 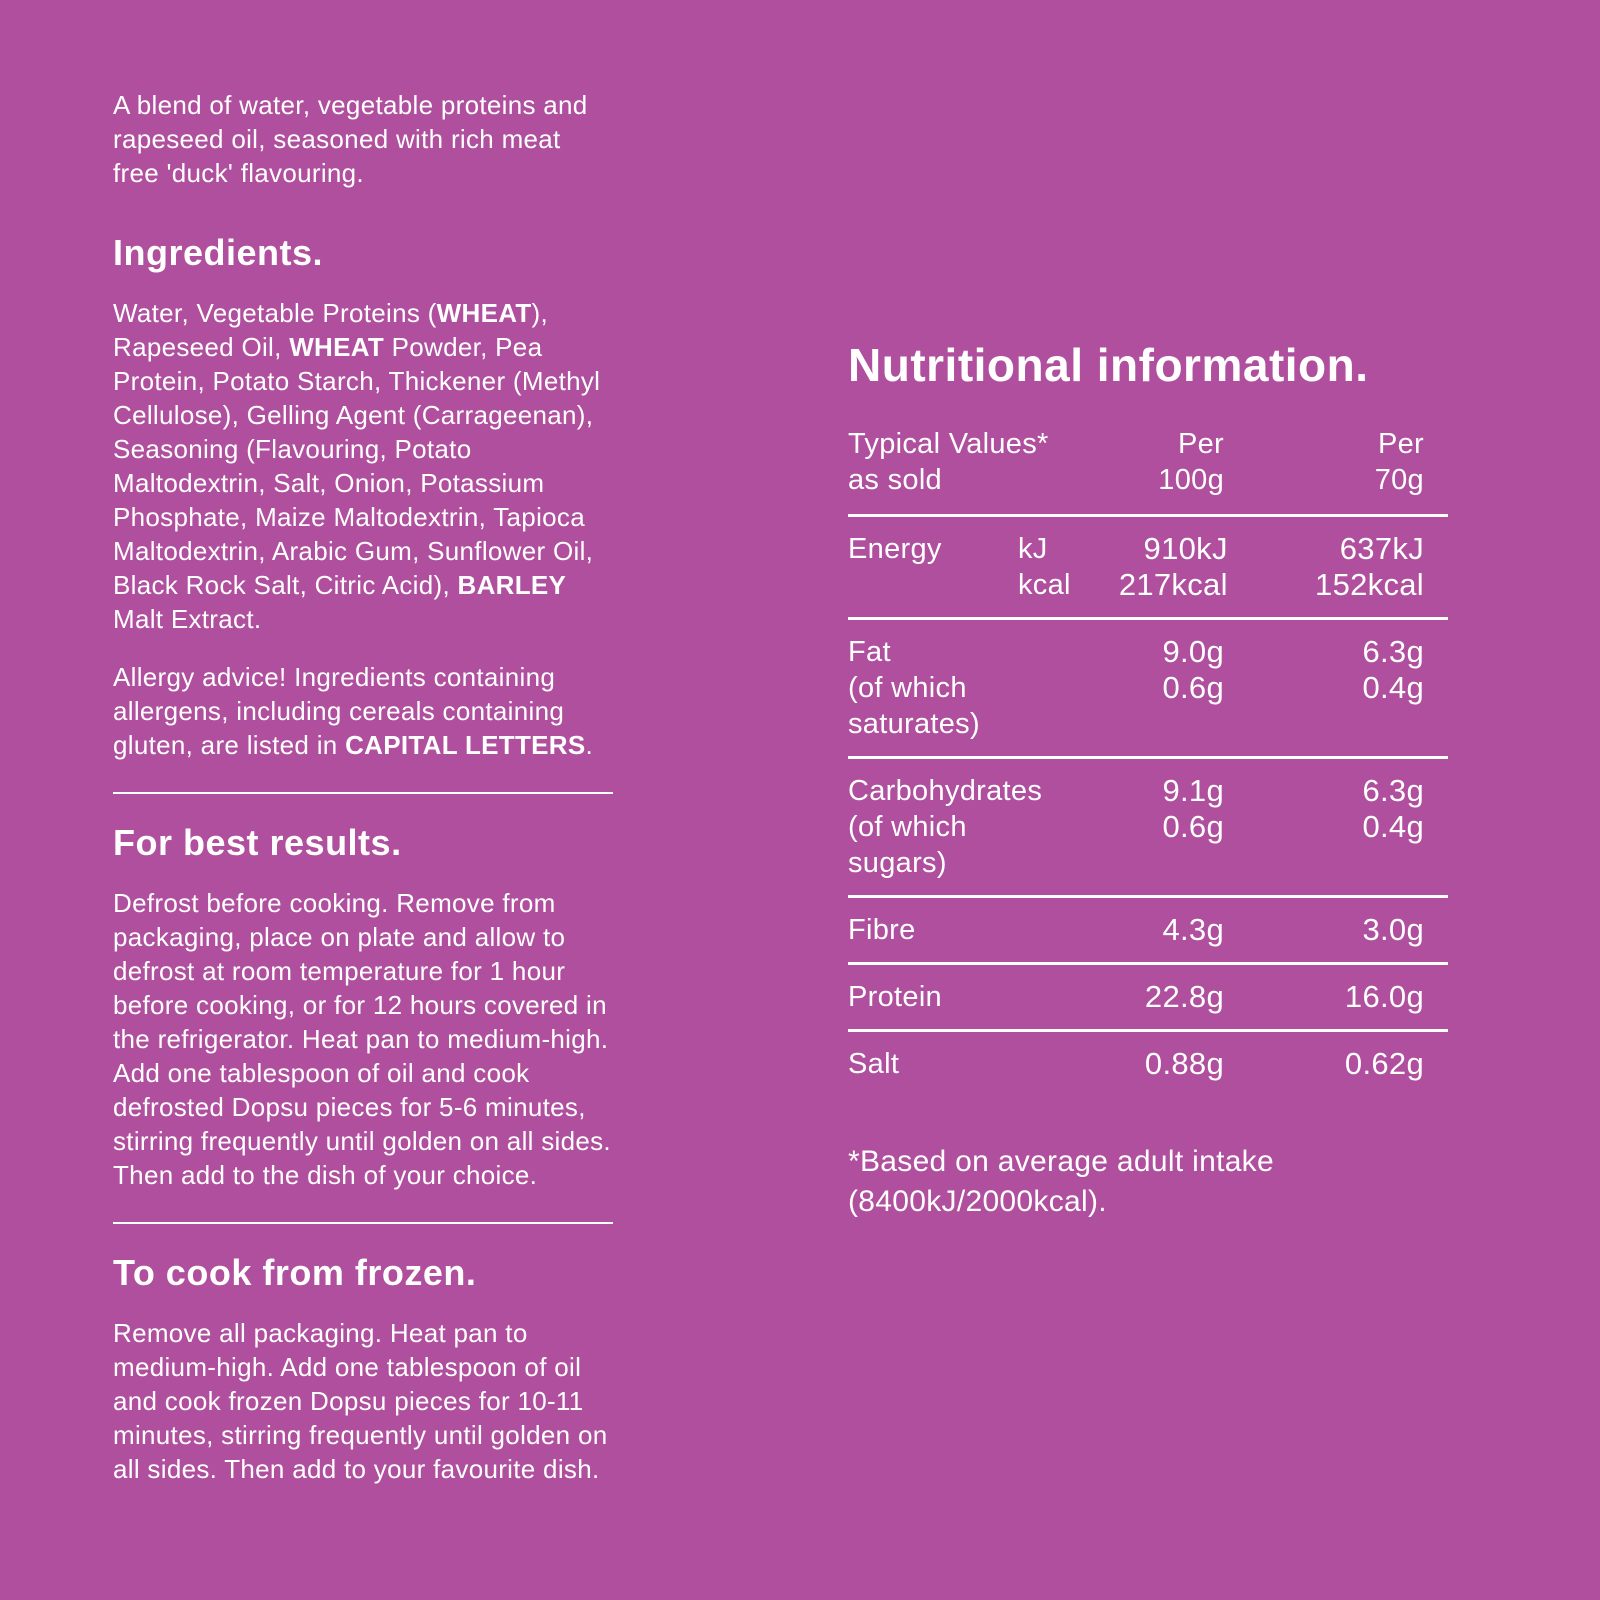 I want to click on allergy-segment-emphasis: CAPITAL LETTERS, so click(x=465, y=745).